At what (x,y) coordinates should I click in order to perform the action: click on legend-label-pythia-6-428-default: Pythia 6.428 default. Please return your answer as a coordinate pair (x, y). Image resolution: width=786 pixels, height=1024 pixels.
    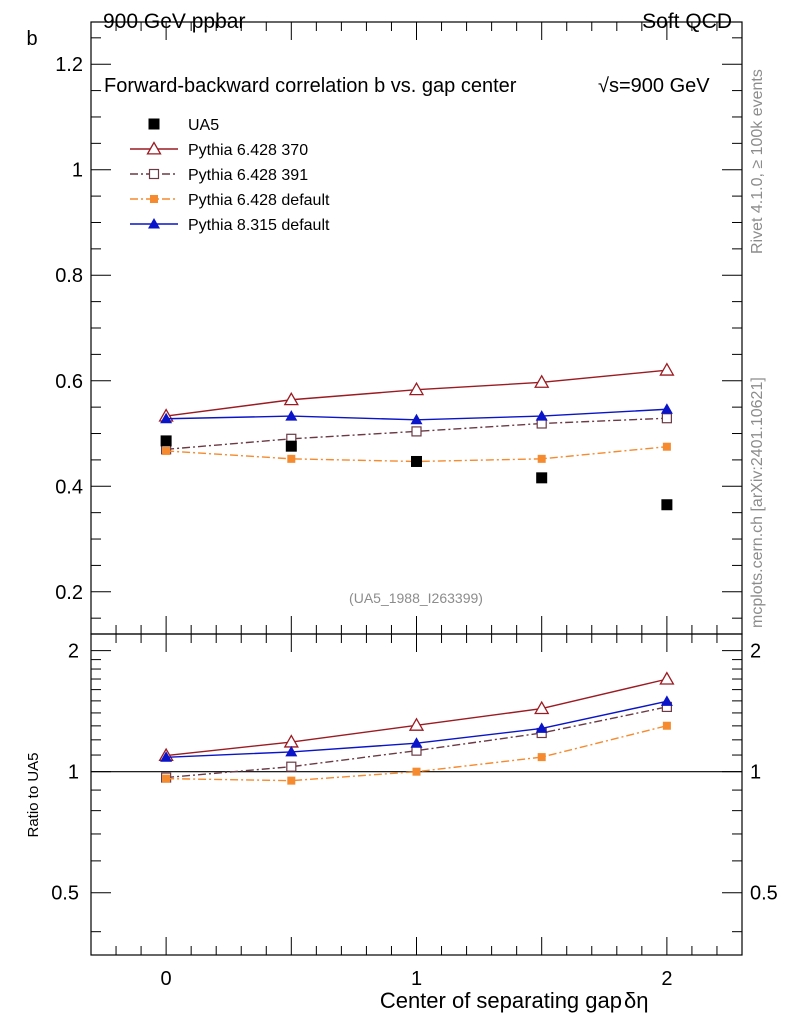
    Looking at the image, I should click on (259, 200).